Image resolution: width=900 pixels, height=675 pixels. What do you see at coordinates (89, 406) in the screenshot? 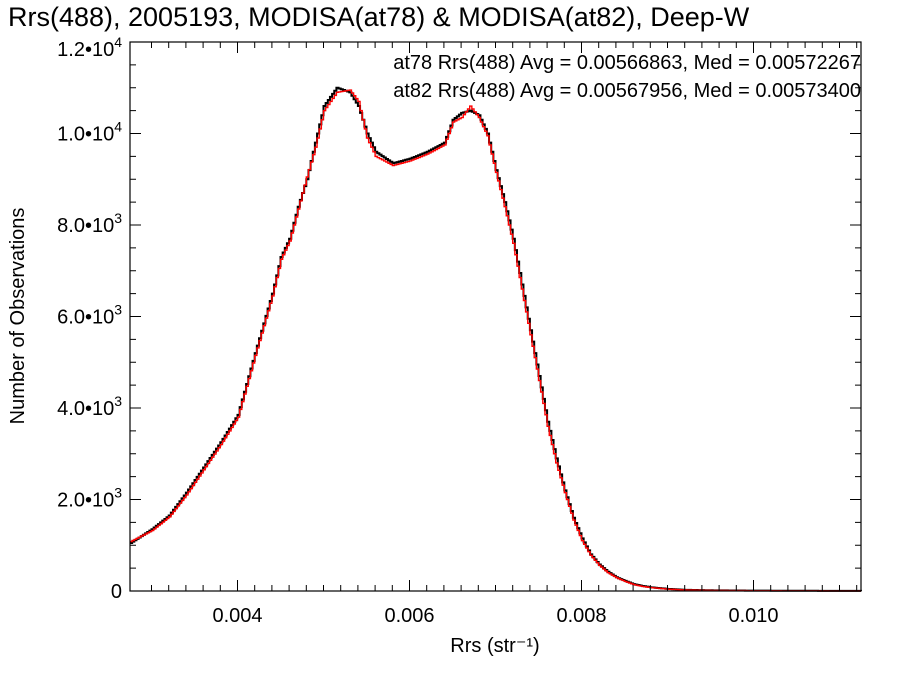
I see `y-tick-label: 4.0•103` at bounding box center [89, 406].